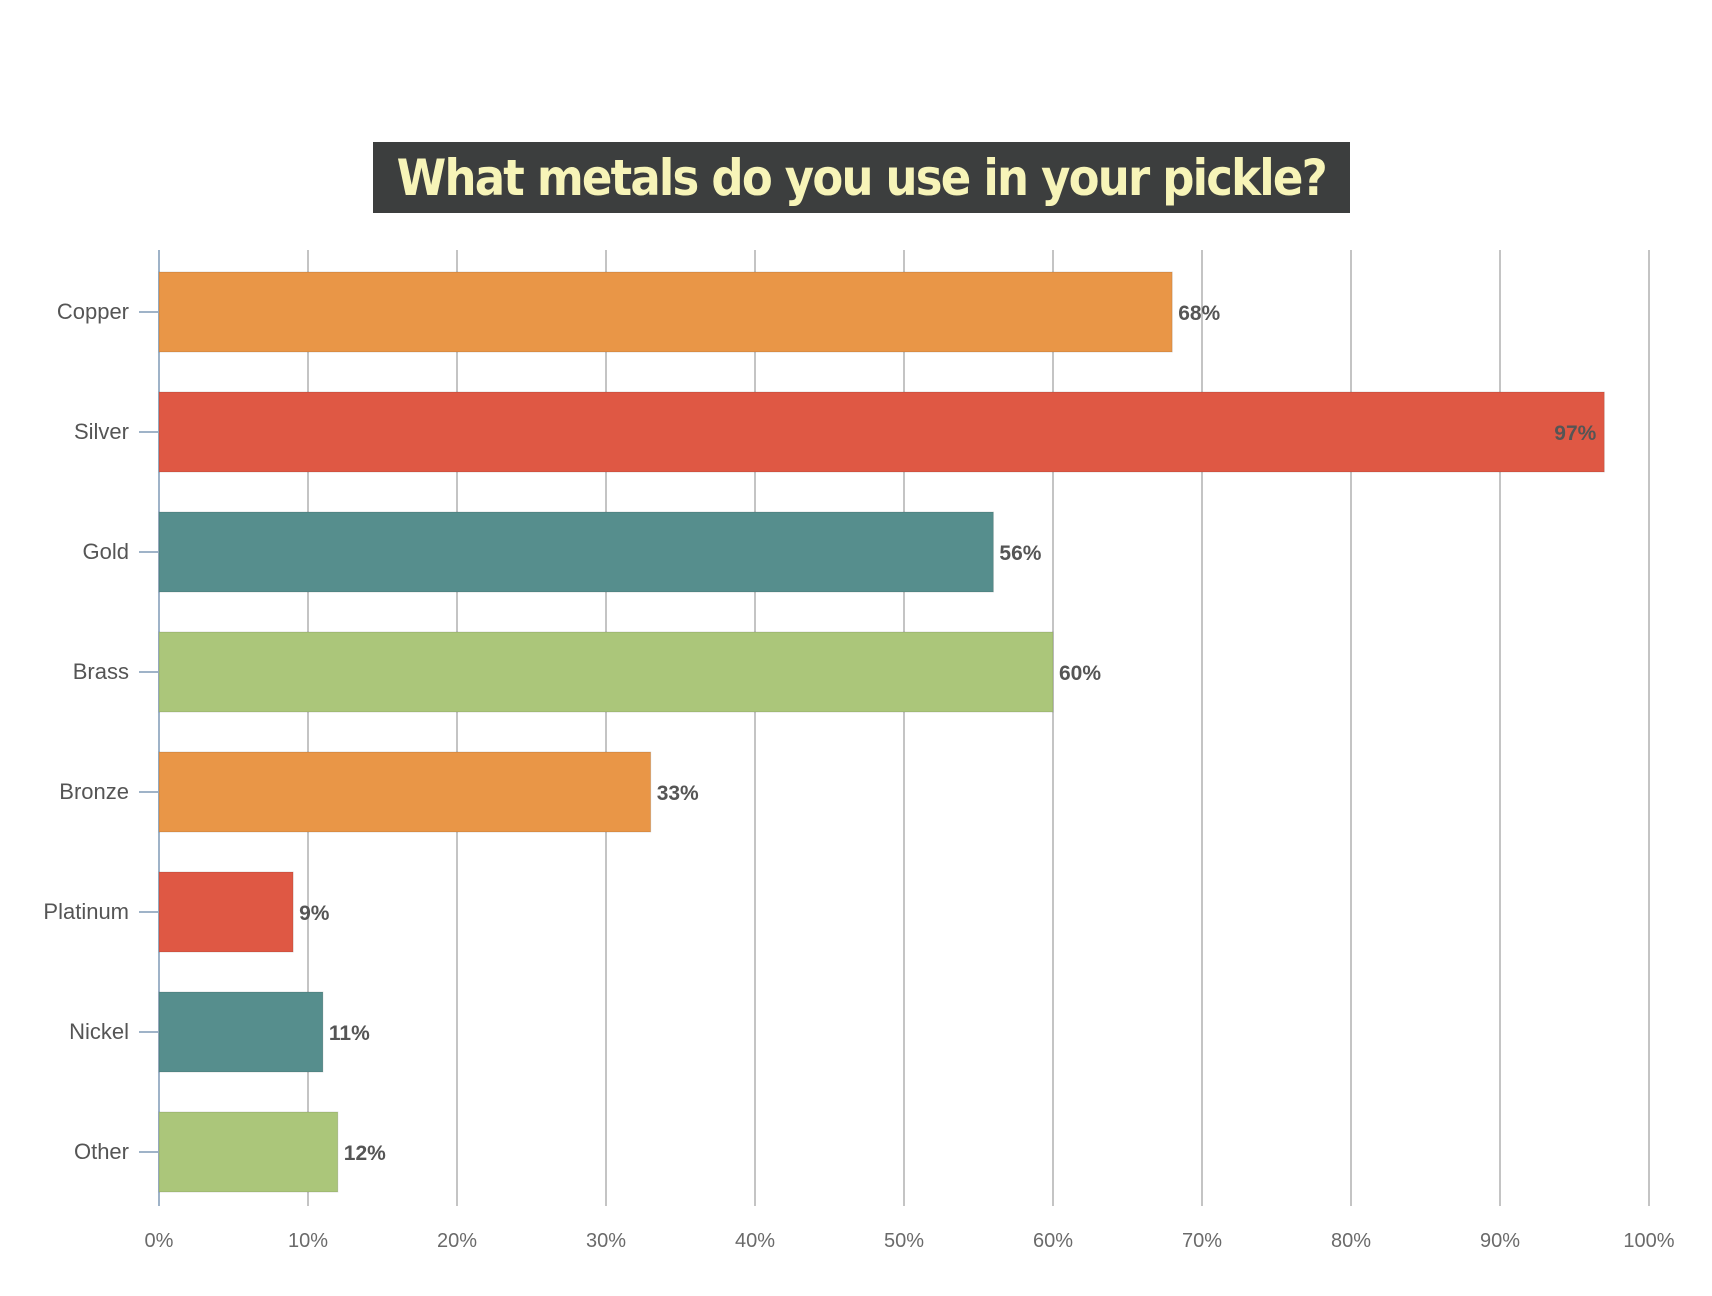 This screenshot has width=1712, height=1296. I want to click on x-tick-label: 40%, so click(755, 1241).